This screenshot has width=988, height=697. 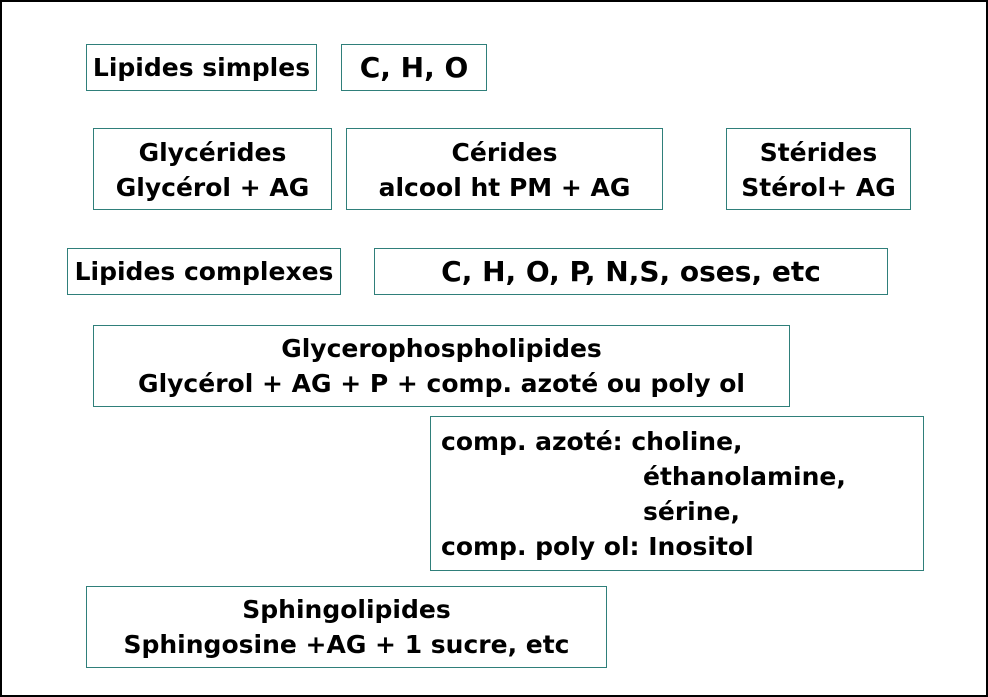 What do you see at coordinates (597, 546) in the screenshot?
I see `polyol-line: comp. poly ol: Inositol` at bounding box center [597, 546].